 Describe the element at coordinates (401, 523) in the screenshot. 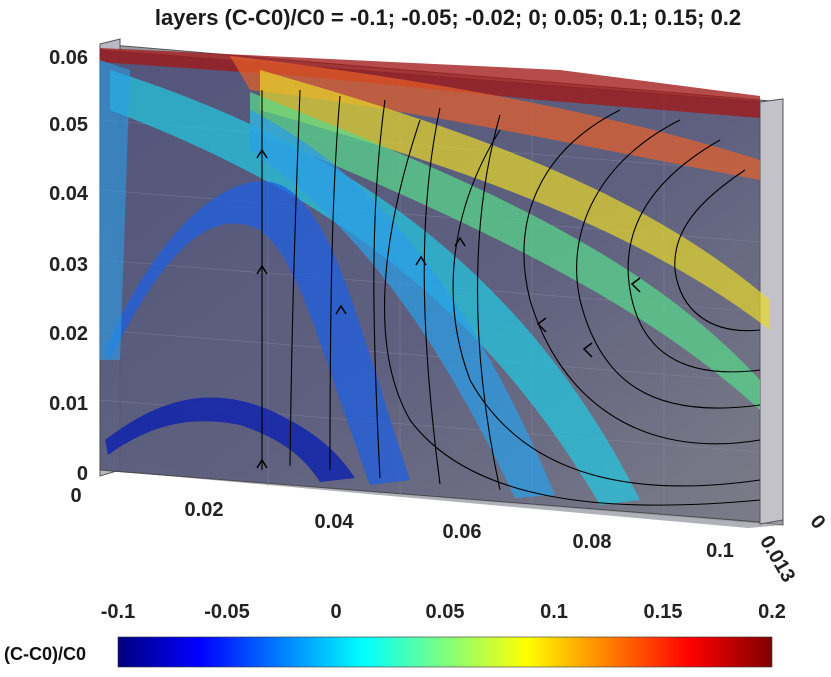

I see `x-axis: 0 0.02 0.04 0.06 0.08 0.1` at that location.